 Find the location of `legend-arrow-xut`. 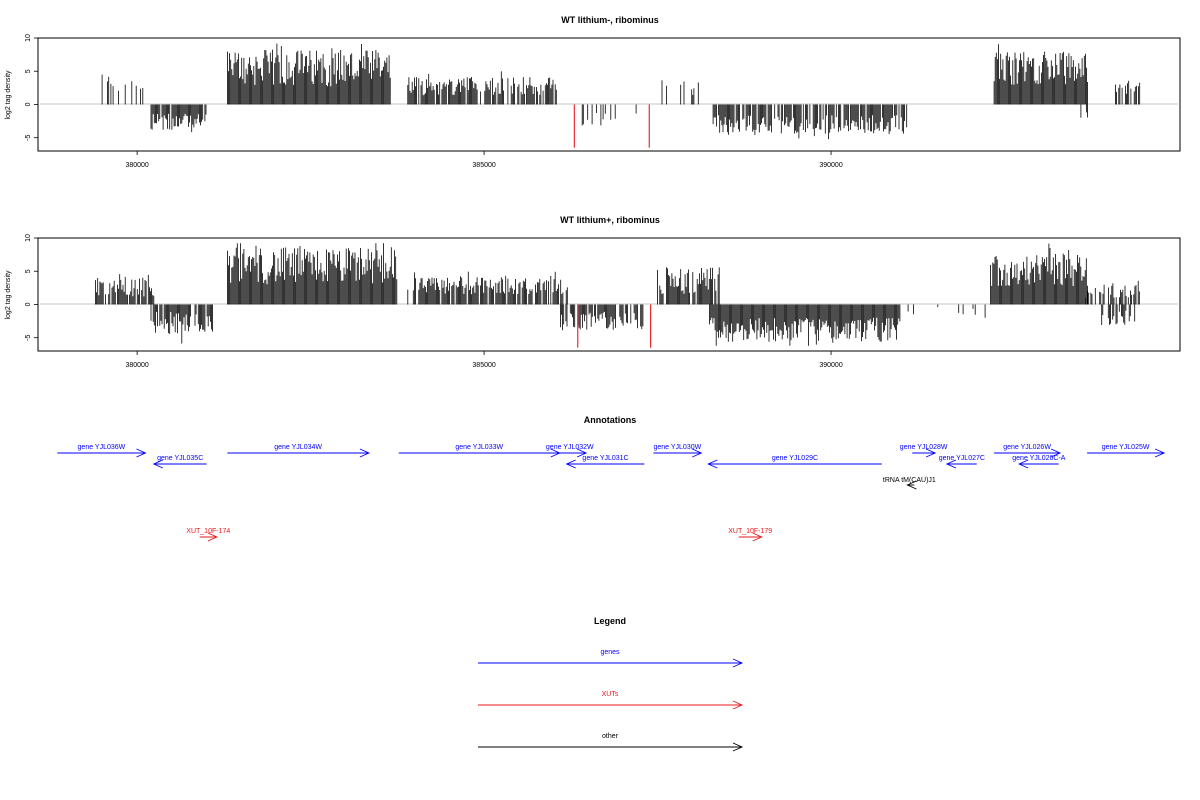

legend-arrow-xut is located at coordinates (611, 705).